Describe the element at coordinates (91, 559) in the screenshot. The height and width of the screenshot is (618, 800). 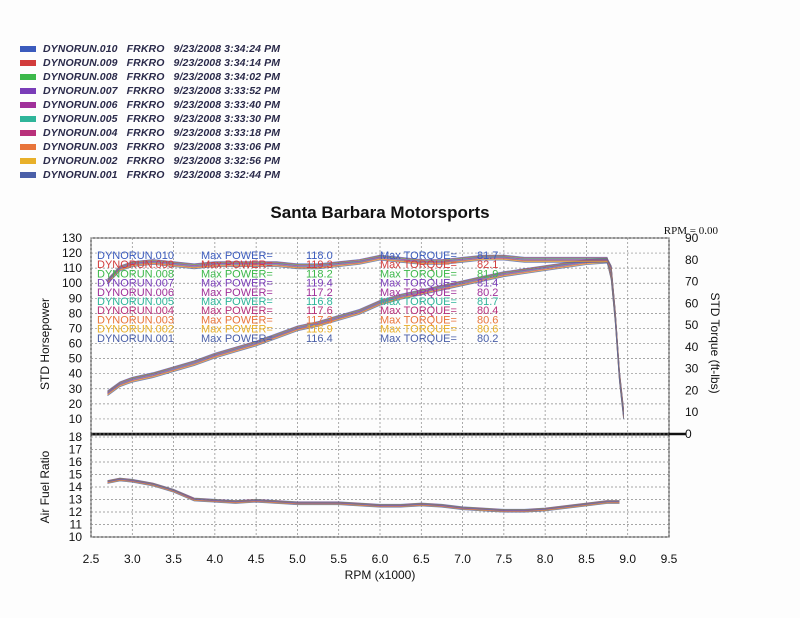
I see `x-tick-label: 2.5` at that location.